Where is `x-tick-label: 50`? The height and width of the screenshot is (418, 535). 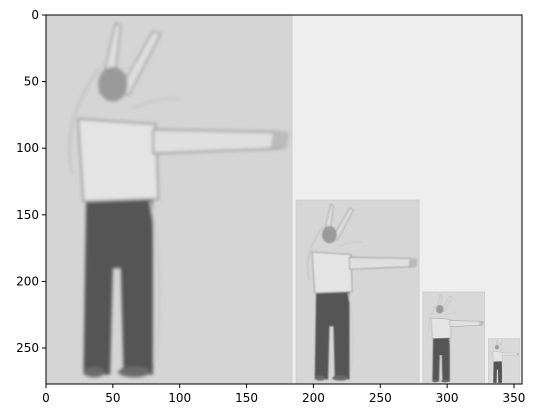 x-tick-label: 50 is located at coordinates (112, 398).